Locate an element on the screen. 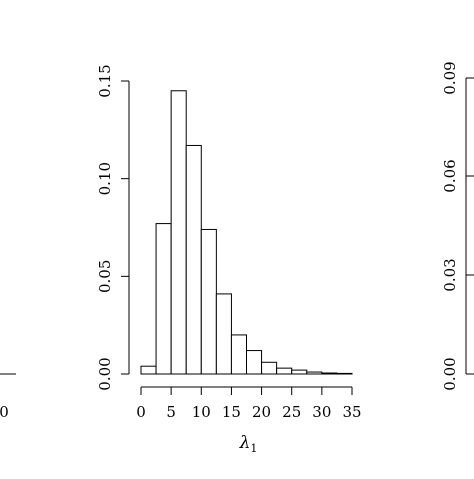 This screenshot has height=479, width=474. x-axis: 0 5 10 15 20 25 30 35 is located at coordinates (249, 403).